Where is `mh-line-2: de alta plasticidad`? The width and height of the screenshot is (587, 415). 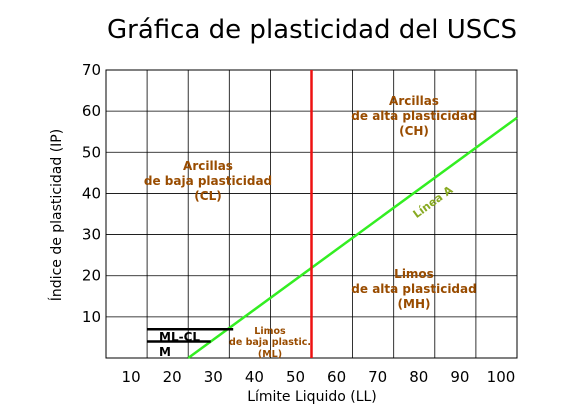
mh-line-2: de alta plasticidad is located at coordinates (413, 289).